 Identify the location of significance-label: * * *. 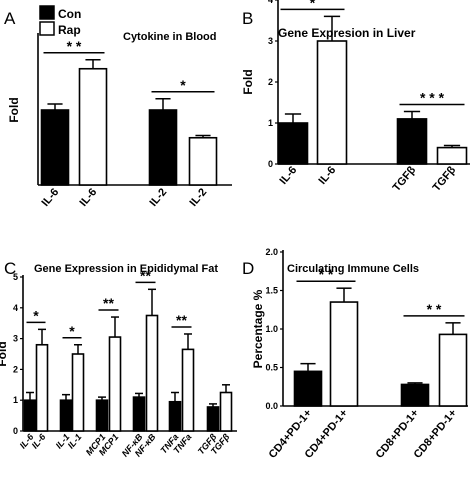
(432, 98).